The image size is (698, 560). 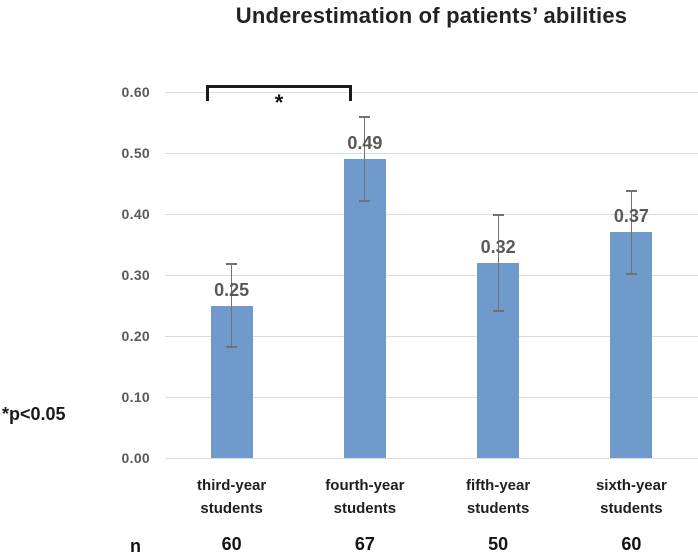 I want to click on x-category-label: fifth-year students, so click(x=498, y=497).